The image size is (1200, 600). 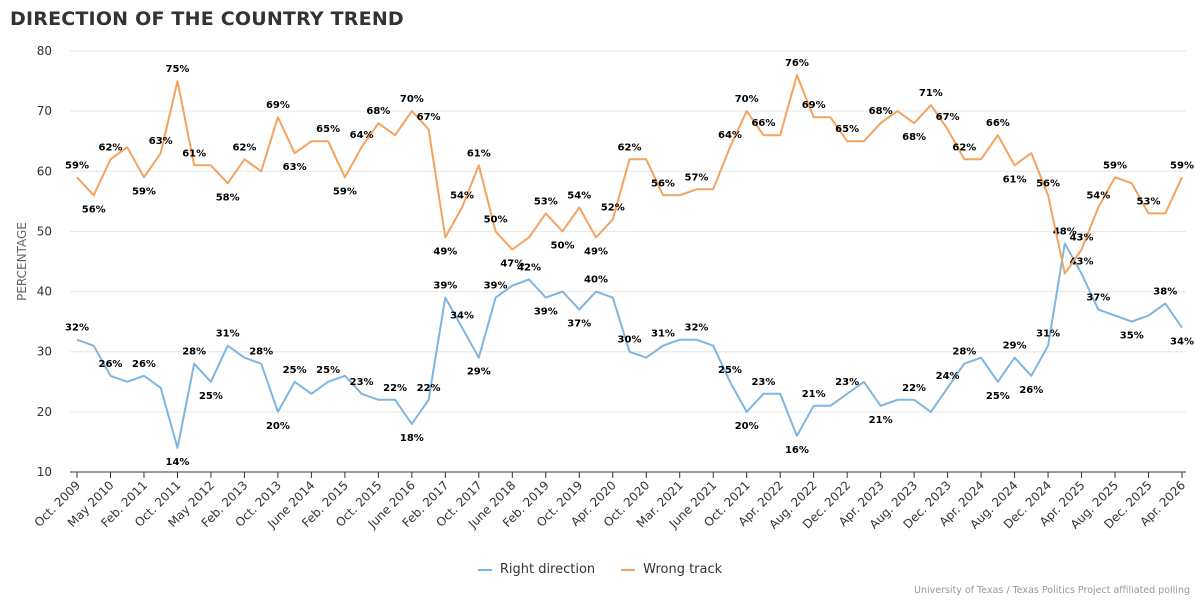 What do you see at coordinates (797, 450) in the screenshot?
I see `data-label-right-direction: 16%` at bounding box center [797, 450].